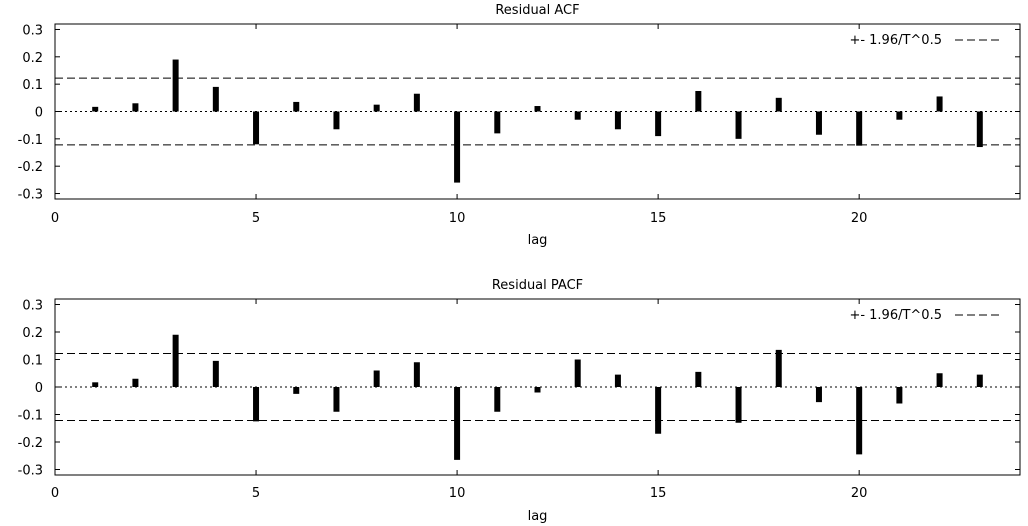 The width and height of the screenshot is (1028, 526). I want to click on chart-title: Residual PACF, so click(537, 285).